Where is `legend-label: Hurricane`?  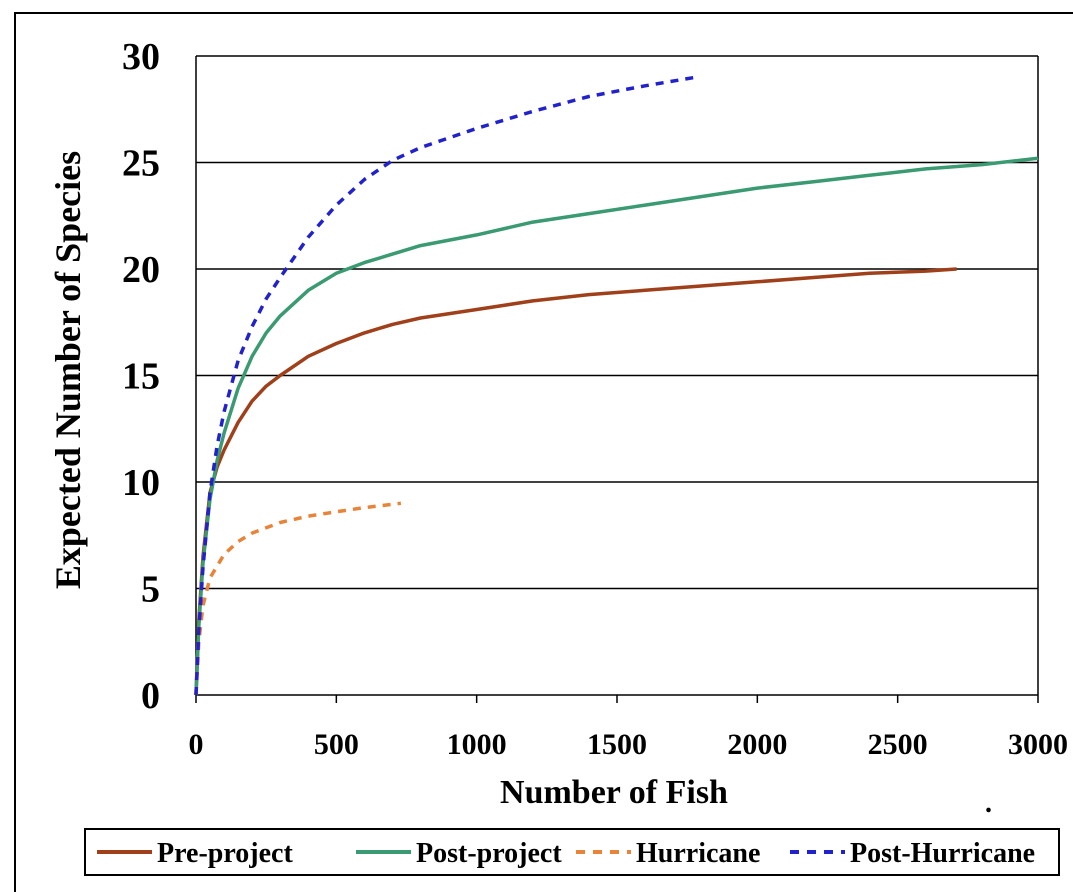
legend-label: Hurricane is located at coordinates (698, 853).